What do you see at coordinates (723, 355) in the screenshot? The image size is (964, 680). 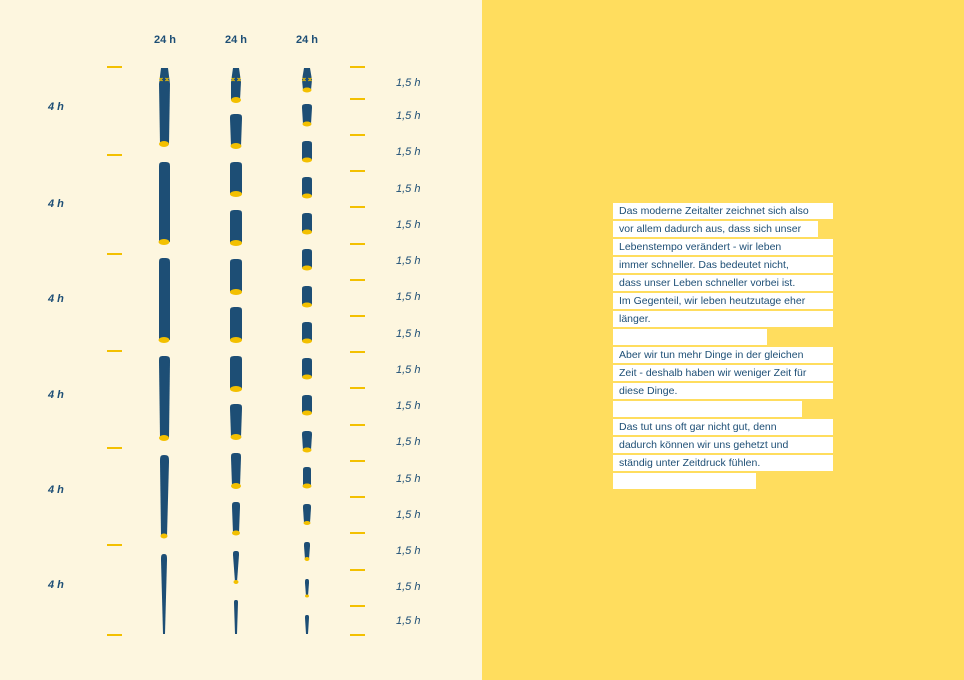 I see `text-line: Aber wir tun mehr Dinge in der gleichen` at bounding box center [723, 355].